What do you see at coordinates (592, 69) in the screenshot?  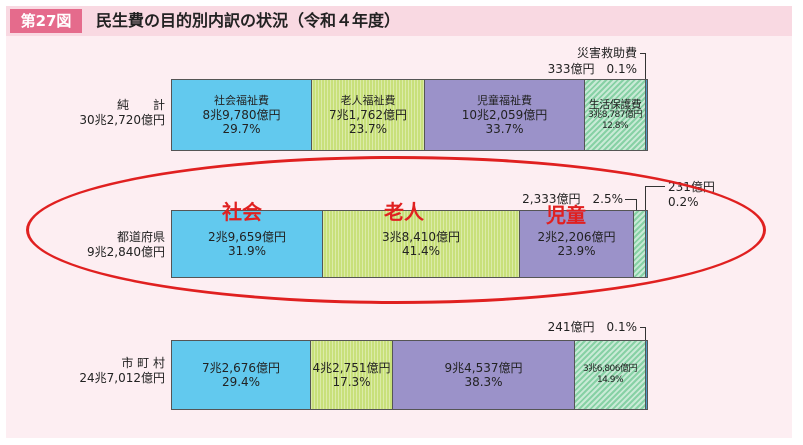 I see `callout-disaster-value: 333億円 0.1%` at bounding box center [592, 69].